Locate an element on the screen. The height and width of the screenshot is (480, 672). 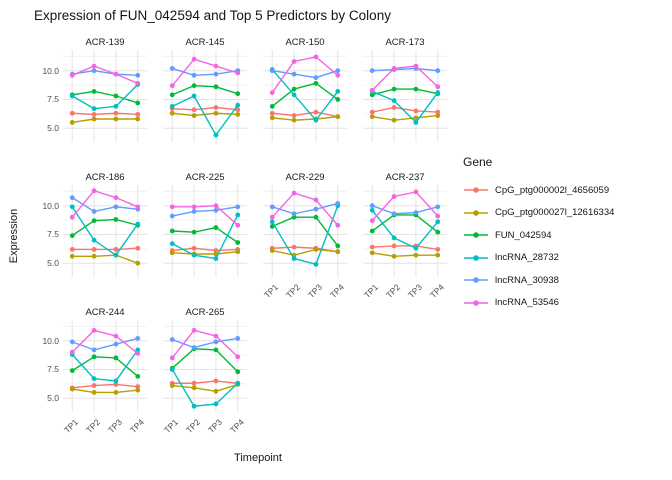
legend-item-lncRNA_30938: lncRNA_30938 is located at coordinates (566, 280).